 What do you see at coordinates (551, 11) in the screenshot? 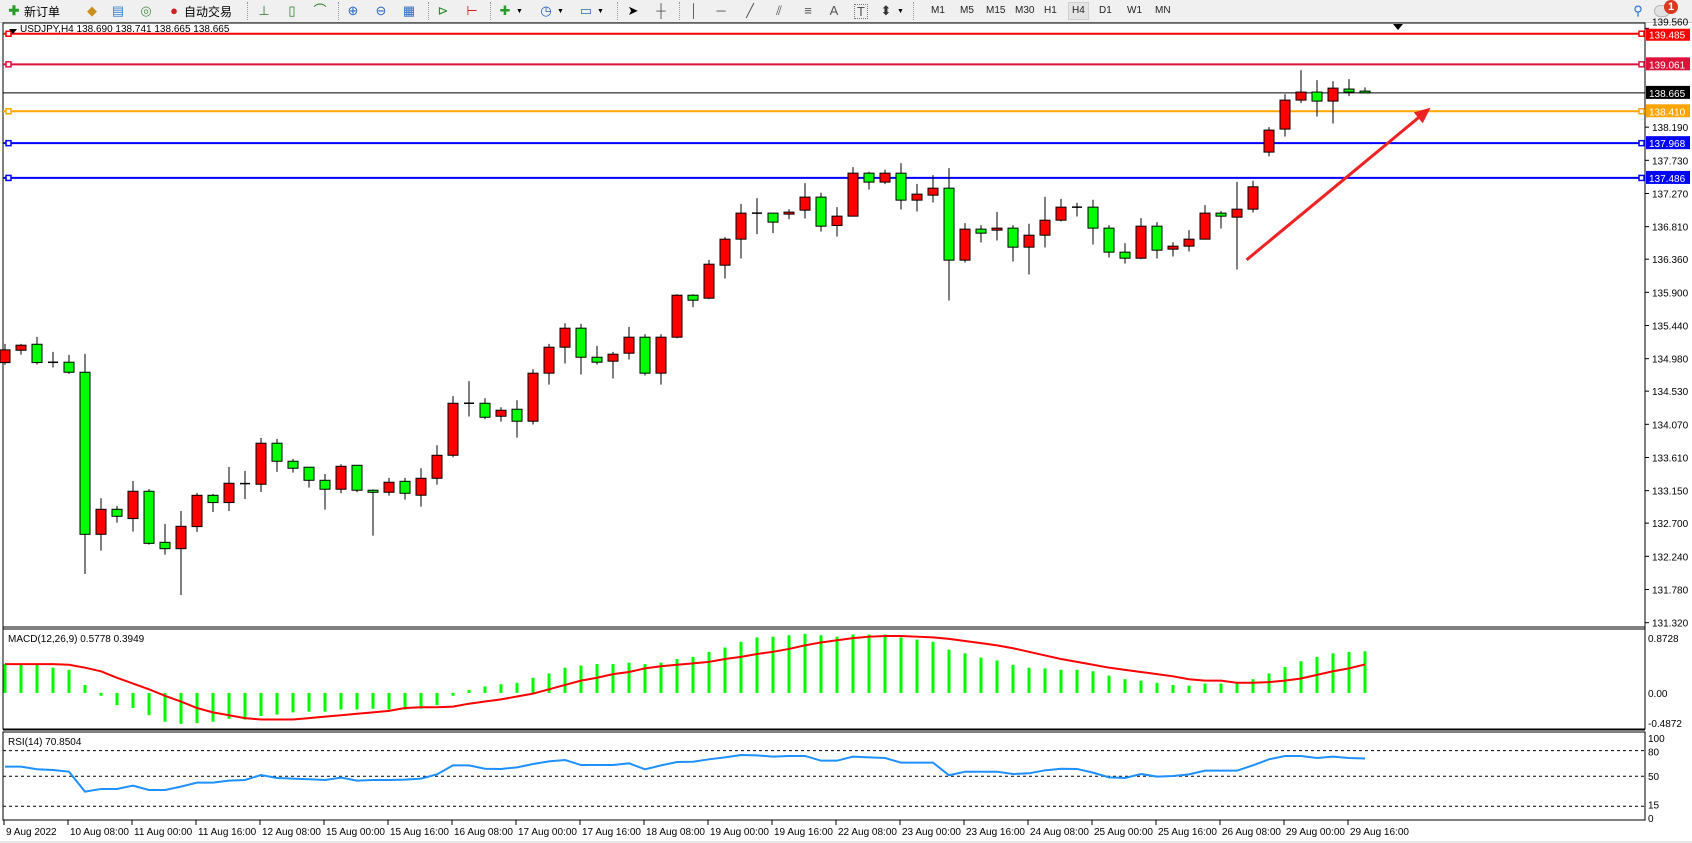
I see `periods-button: ◷ ▼` at bounding box center [551, 11].